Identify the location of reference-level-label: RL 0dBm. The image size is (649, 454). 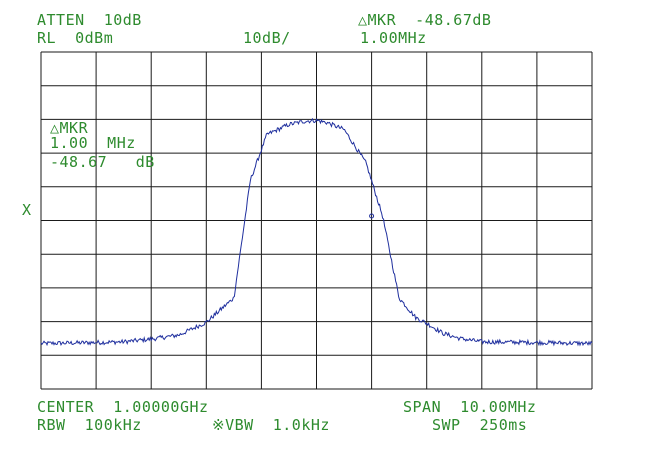
(75, 38).